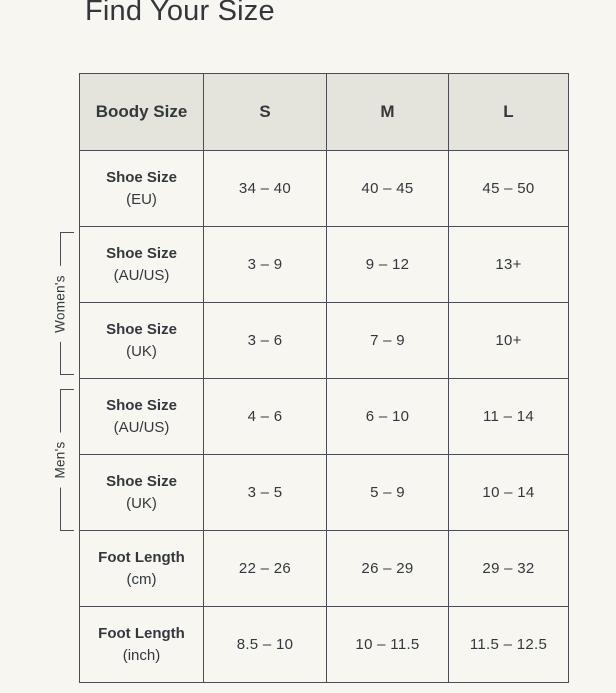 This screenshot has width=616, height=693. I want to click on cell-value-m: 10 – 11.5, so click(387, 644).